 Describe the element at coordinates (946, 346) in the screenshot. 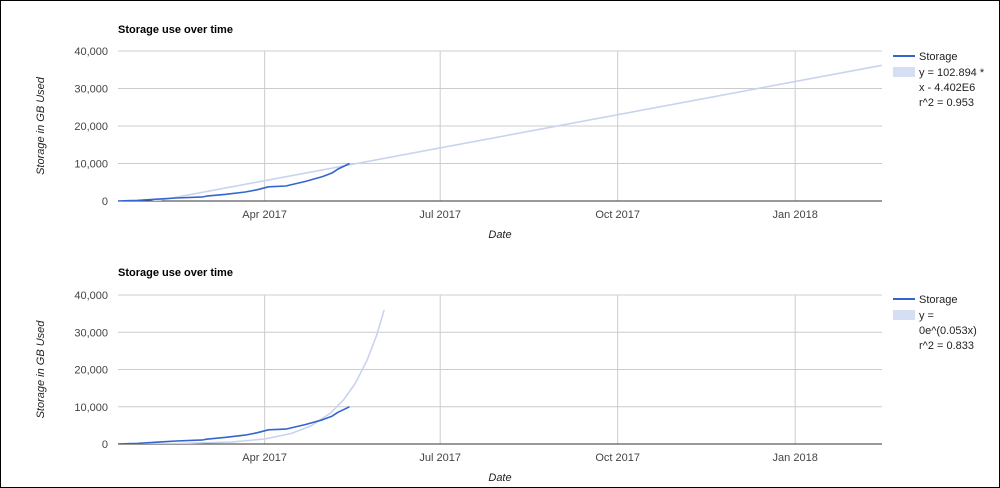

I see `legend-label-trendline: r^2 = 0.833` at that location.